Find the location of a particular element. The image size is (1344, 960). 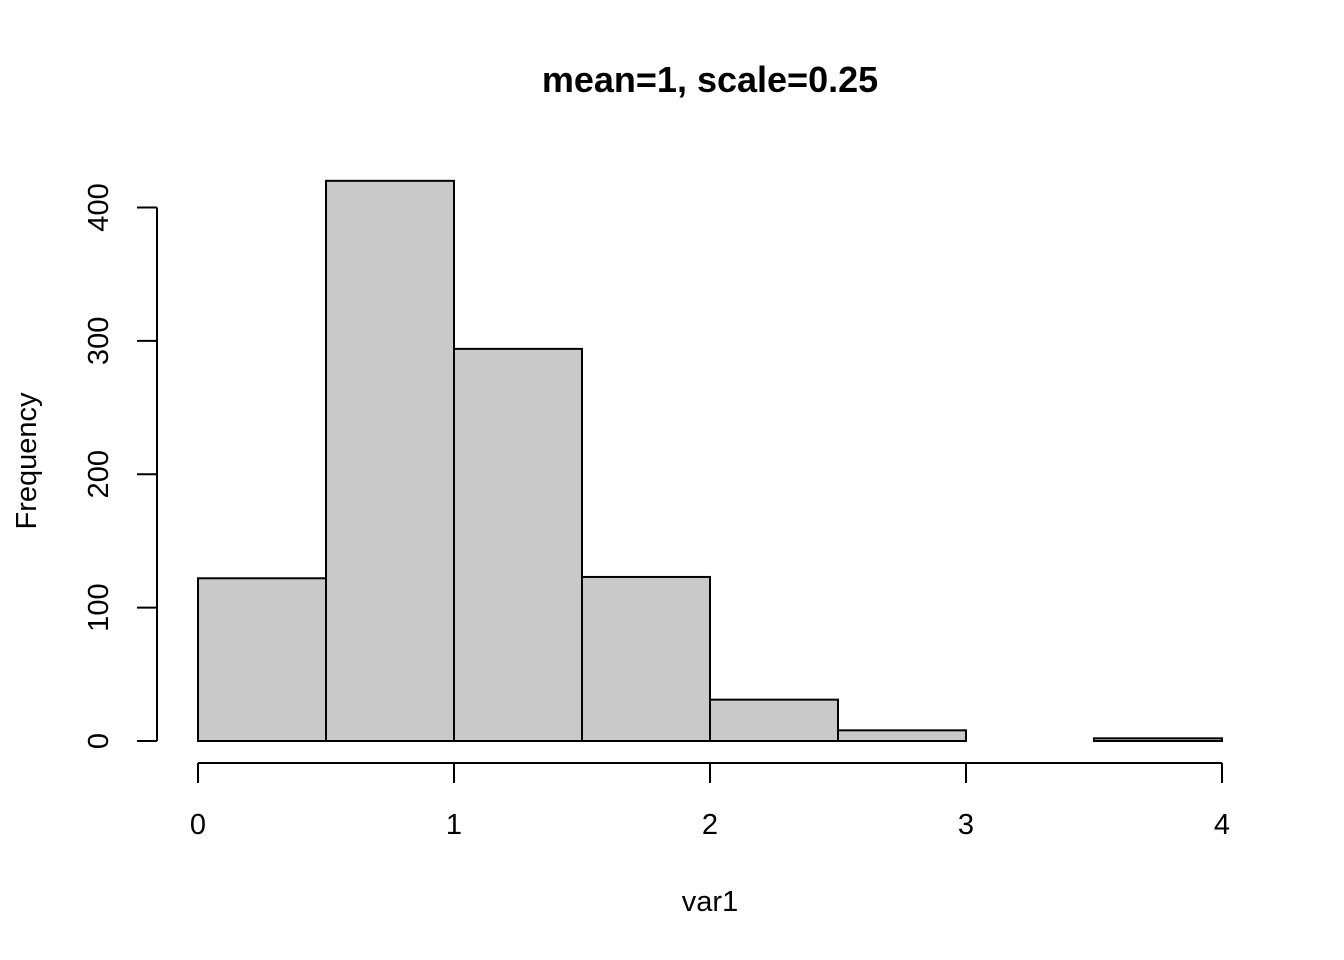

y-tick-label: 200 is located at coordinates (99, 474).